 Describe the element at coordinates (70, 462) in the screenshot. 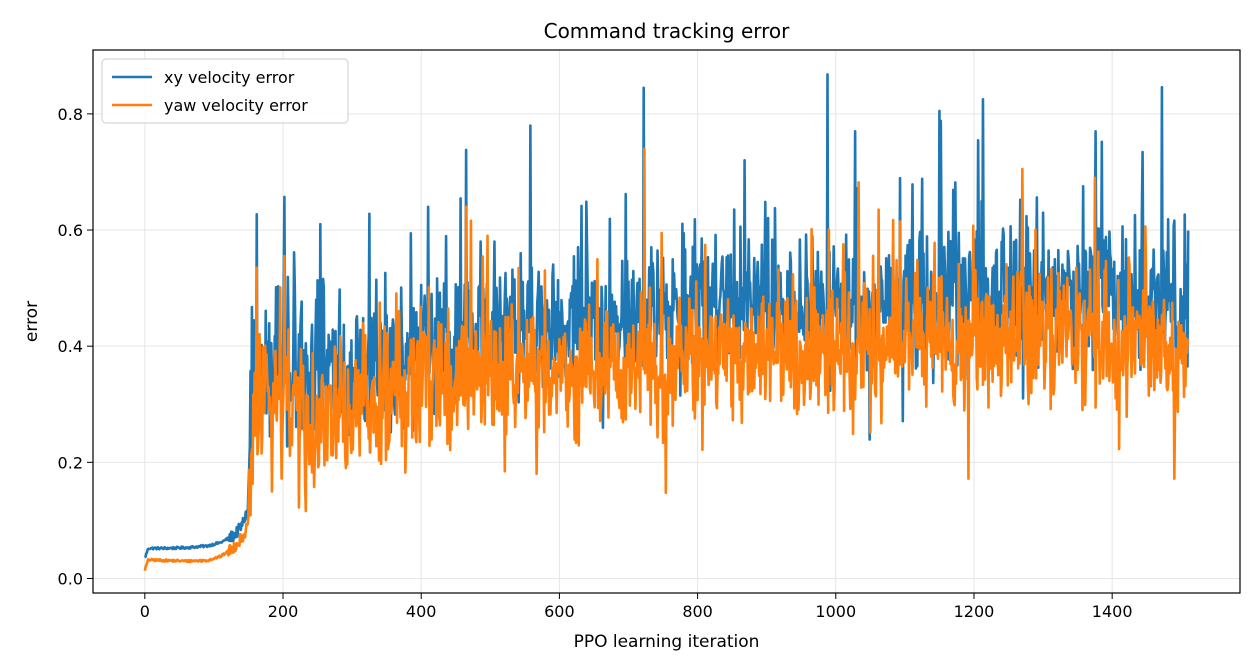

I see `y-tick-label: 0.2` at that location.